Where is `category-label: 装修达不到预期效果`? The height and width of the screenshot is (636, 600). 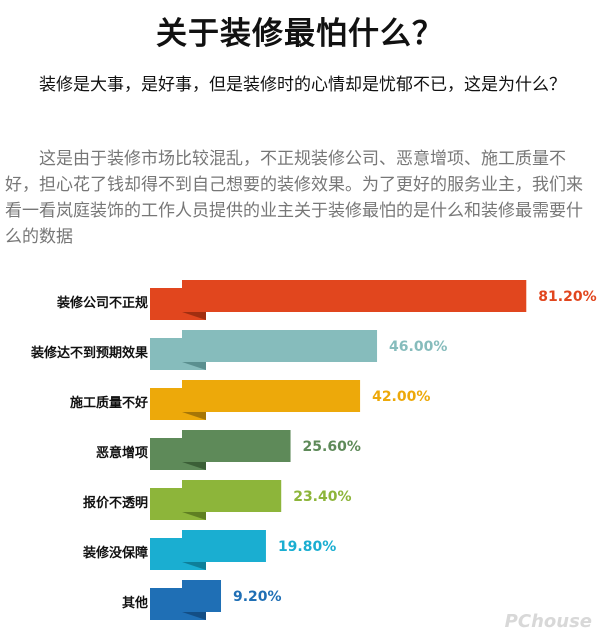 category-label: 装修达不到预期效果 is located at coordinates (89, 353).